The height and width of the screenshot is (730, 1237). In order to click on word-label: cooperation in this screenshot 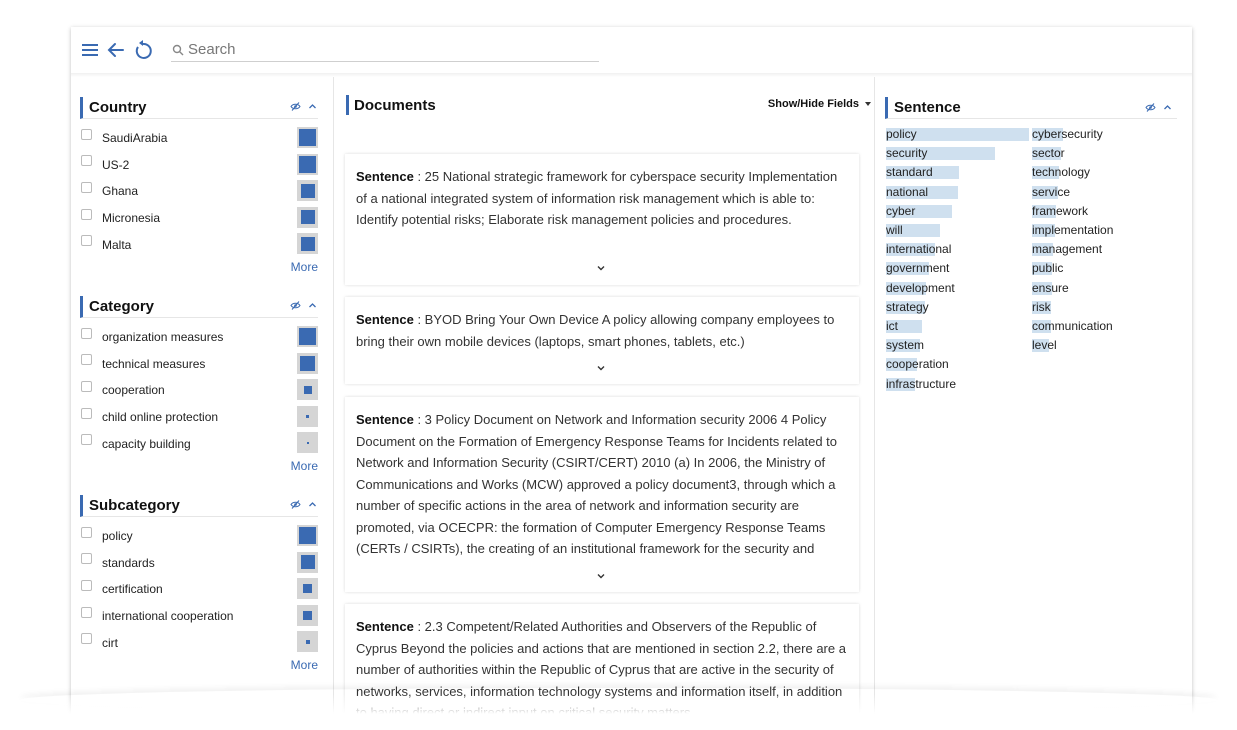, I will do `click(917, 364)`.